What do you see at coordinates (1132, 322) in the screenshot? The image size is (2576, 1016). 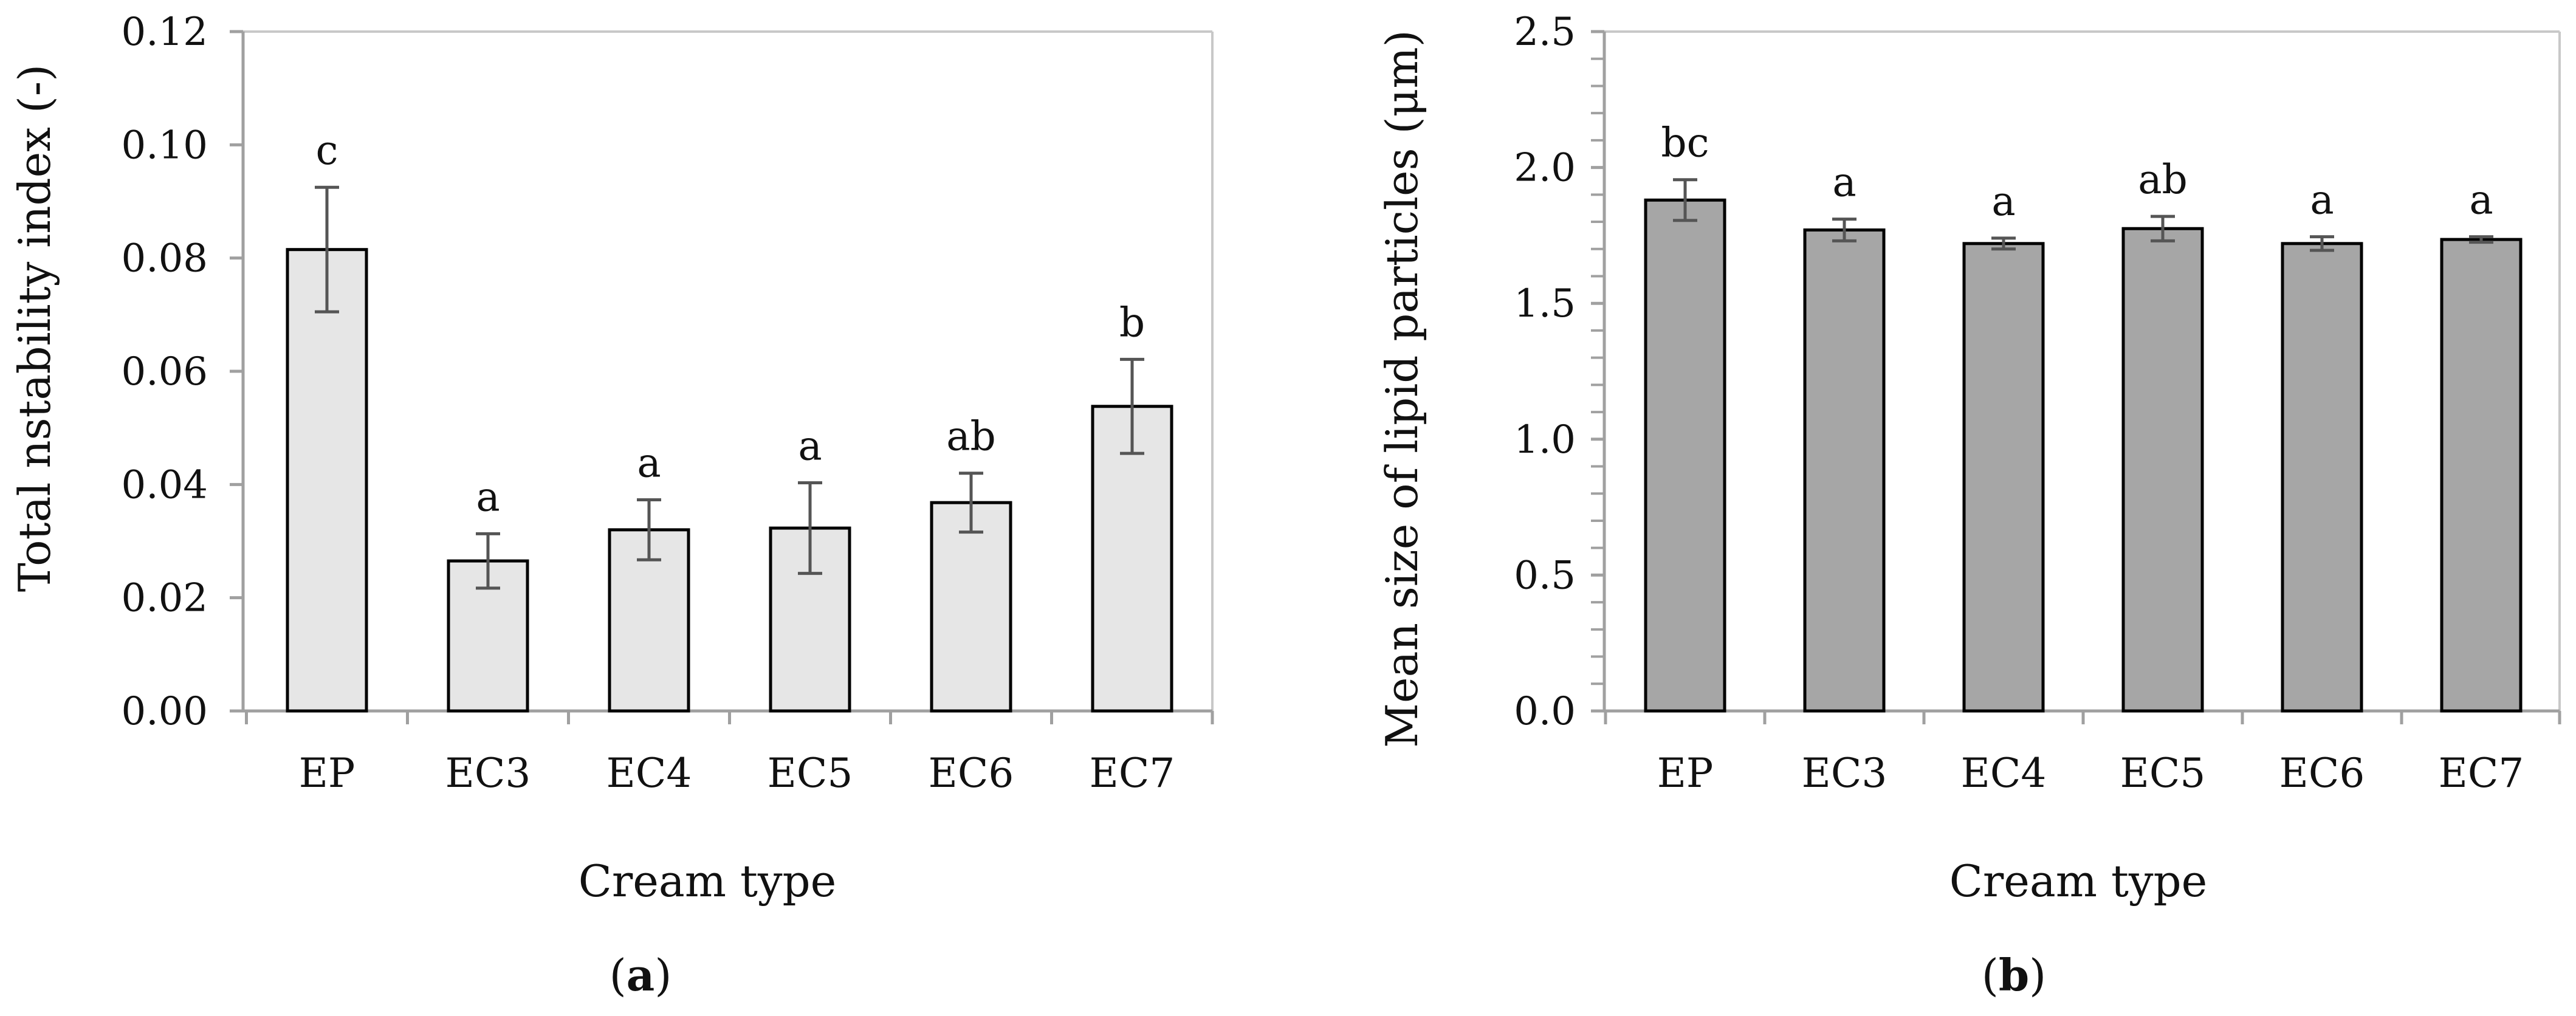 I see `chart-a-sig-label: b` at bounding box center [1132, 322].